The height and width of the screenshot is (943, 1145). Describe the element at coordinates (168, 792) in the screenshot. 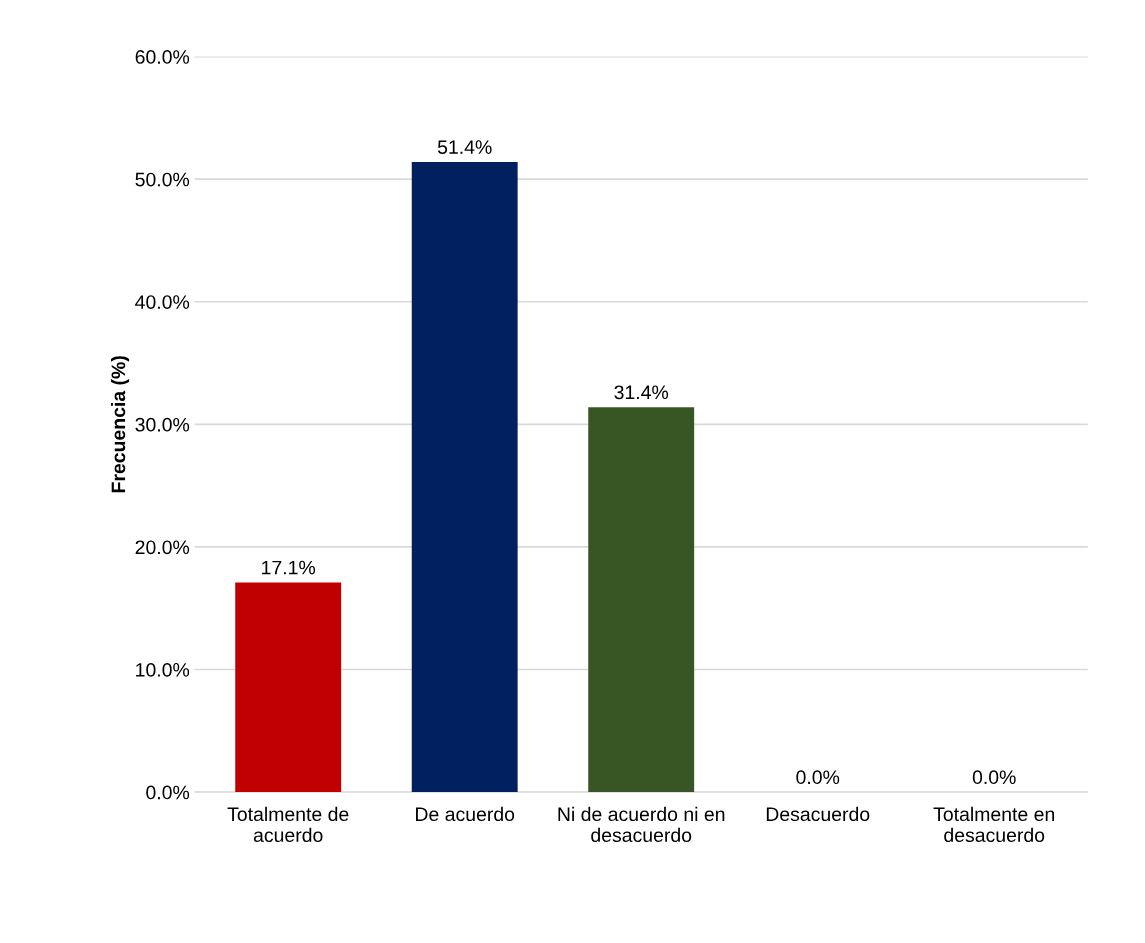

I see `y-tick-label: 0.0%` at that location.